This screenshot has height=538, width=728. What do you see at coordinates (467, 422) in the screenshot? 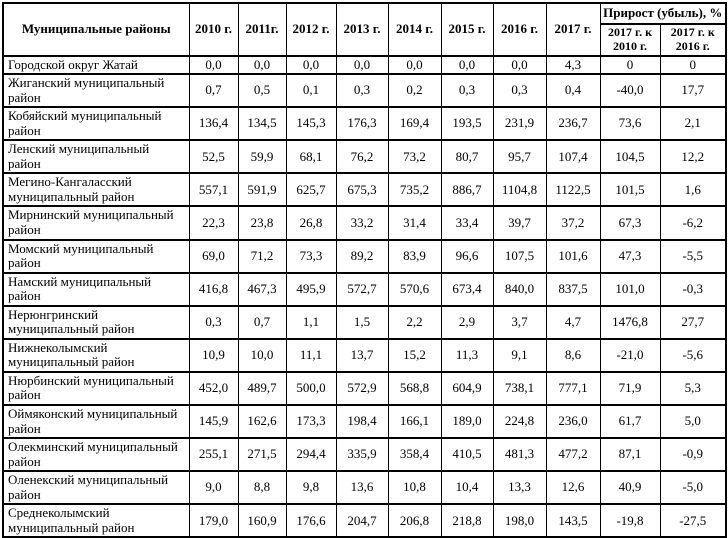
I see `value-cell: 189,0` at bounding box center [467, 422].